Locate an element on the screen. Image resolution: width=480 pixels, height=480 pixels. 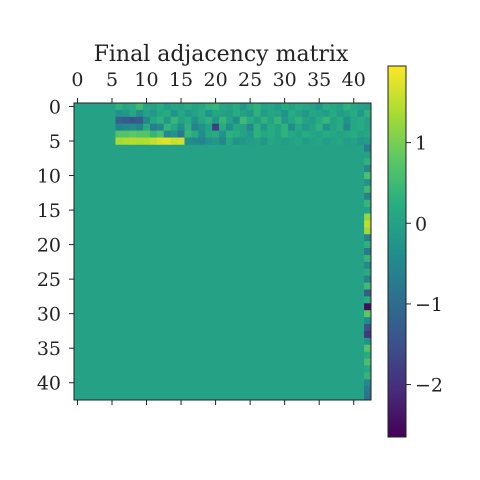
x-tick-label: 5 is located at coordinates (112, 80).